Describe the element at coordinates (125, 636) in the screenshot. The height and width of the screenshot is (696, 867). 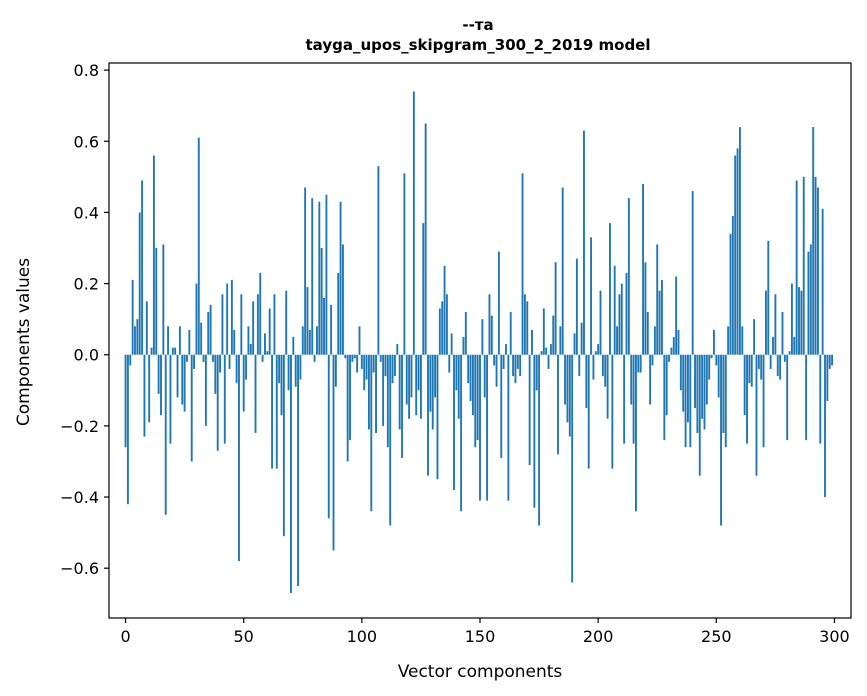
I see `x-tick-label: 0` at that location.